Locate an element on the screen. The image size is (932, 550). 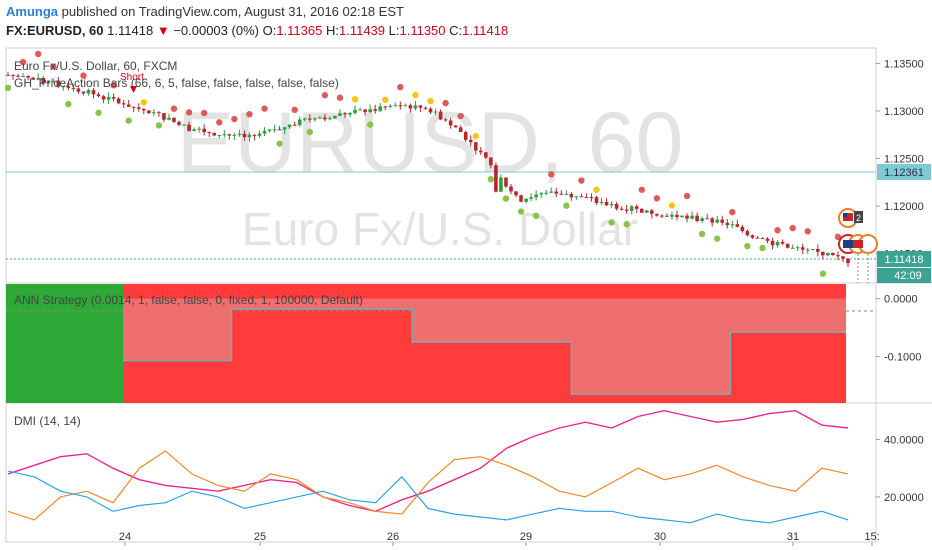
time-tick-label: 25 is located at coordinates (260, 537).